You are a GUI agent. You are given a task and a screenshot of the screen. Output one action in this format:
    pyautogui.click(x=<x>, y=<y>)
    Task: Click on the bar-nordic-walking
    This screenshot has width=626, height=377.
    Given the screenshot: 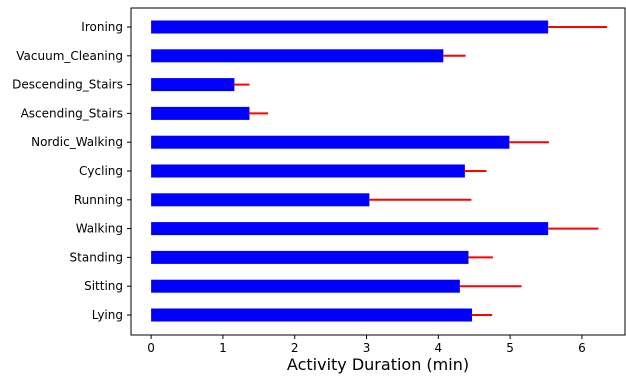 What is the action you would take?
    pyautogui.click(x=330, y=142)
    